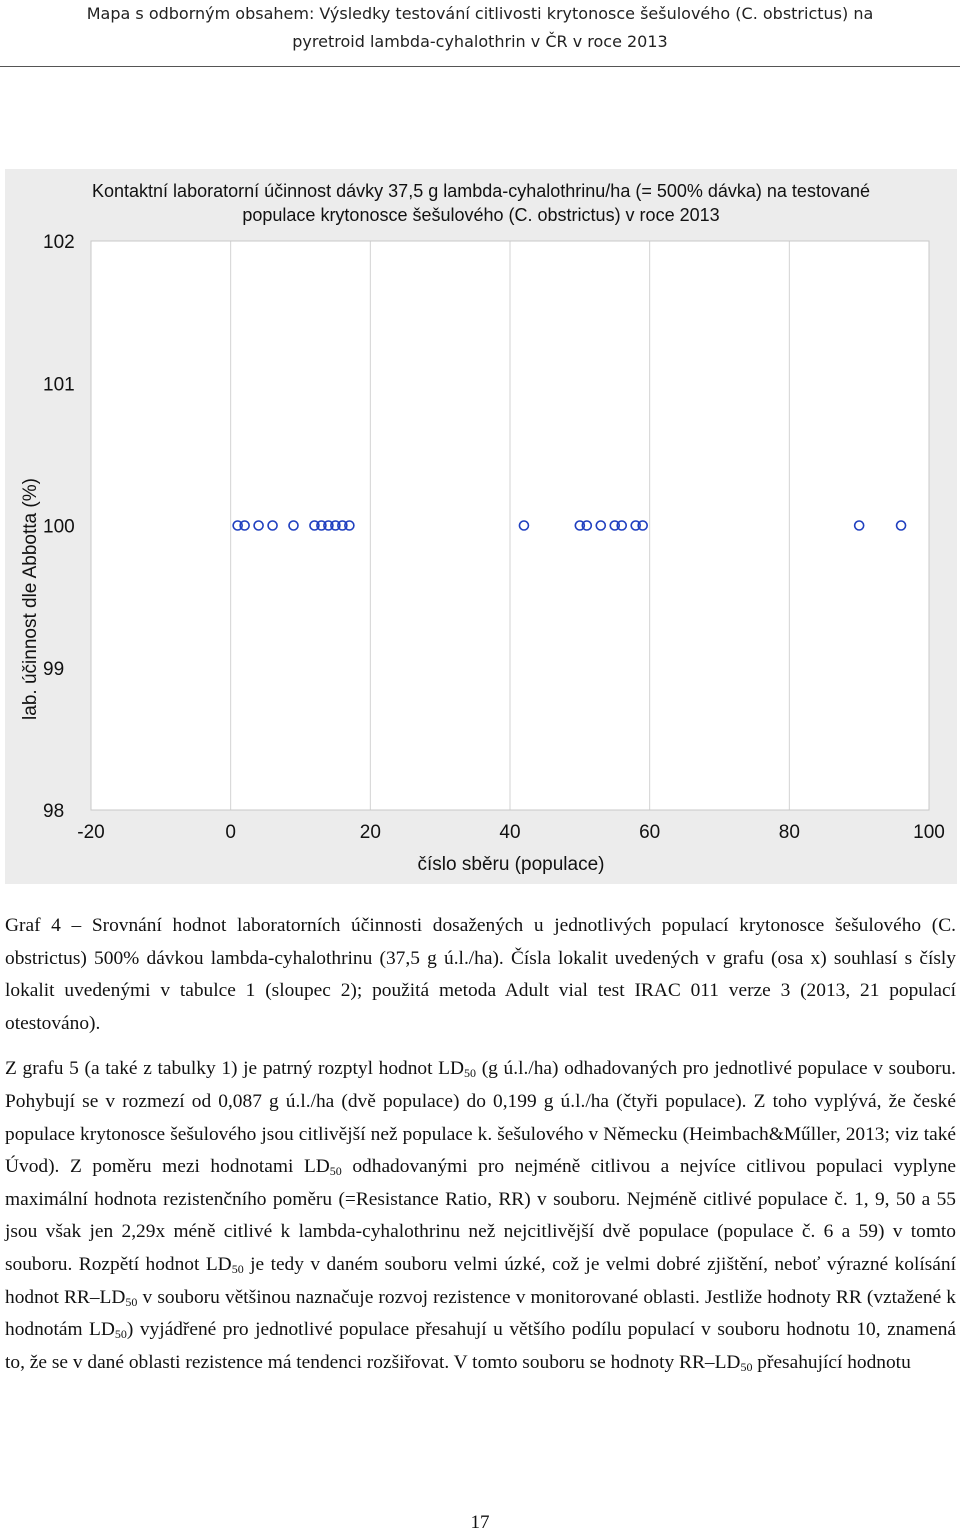  I want to click on x-tick-label: 0, so click(230, 832).